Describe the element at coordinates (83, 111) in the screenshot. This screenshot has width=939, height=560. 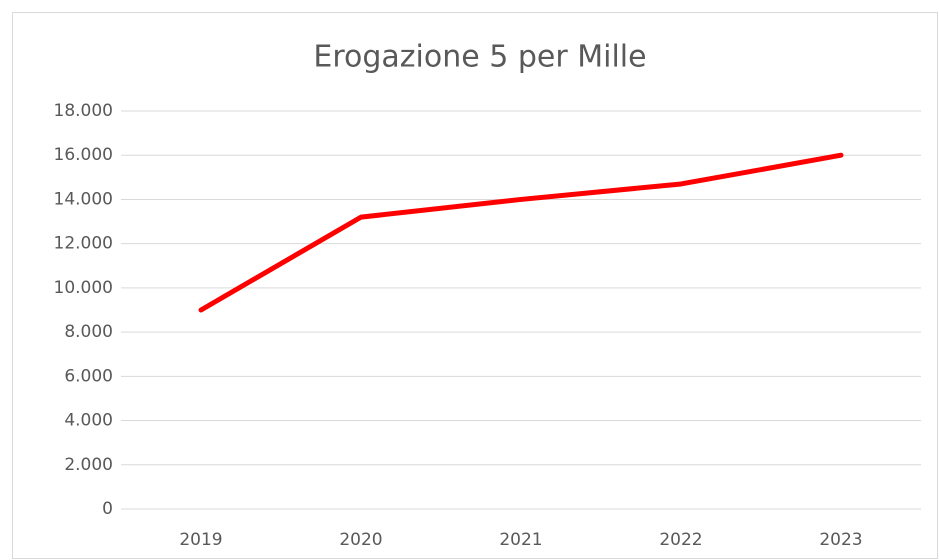
I see `y-tick-label: 18.000` at that location.